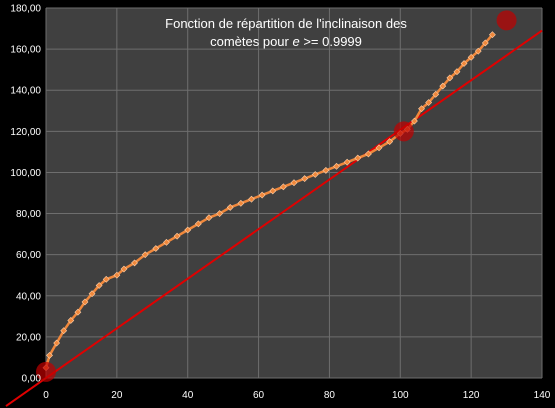  I want to click on y-tick-label: 60,00, so click(28, 255).